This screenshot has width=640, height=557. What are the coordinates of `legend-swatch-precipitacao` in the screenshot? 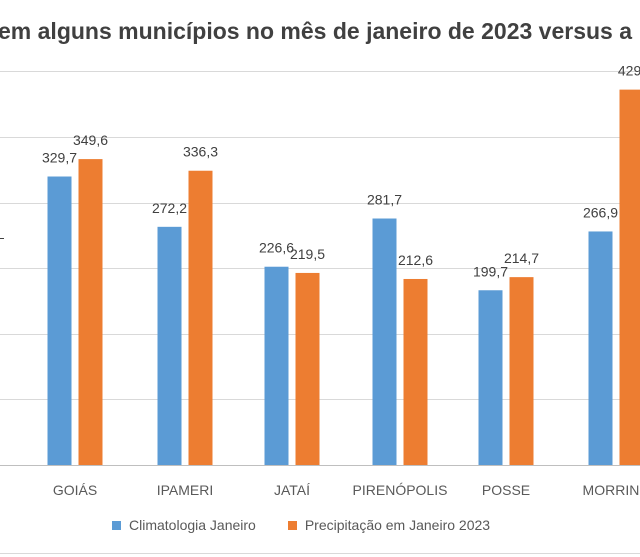 It's located at (292, 525).